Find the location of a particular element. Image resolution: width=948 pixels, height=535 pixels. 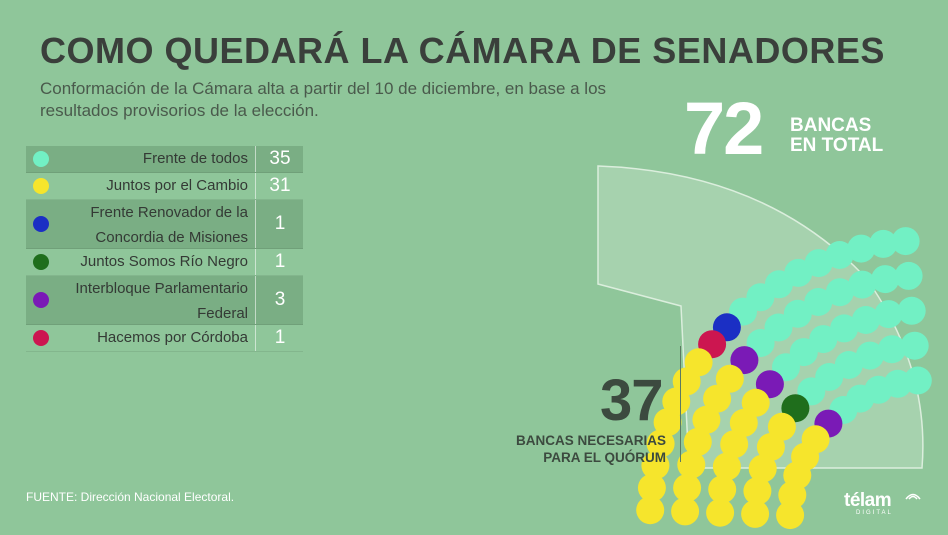

legend-row: Frente de todos 35 is located at coordinates (164, 159).